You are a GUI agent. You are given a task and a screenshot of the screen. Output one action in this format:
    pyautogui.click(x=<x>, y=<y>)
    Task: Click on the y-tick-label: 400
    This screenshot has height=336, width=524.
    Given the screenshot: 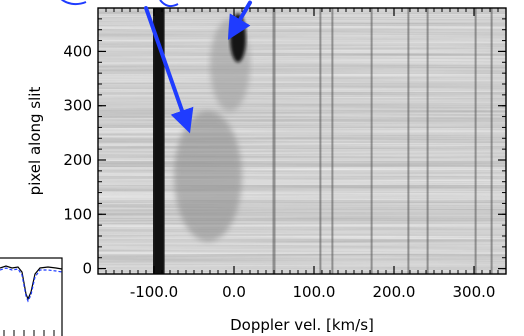 What is the action you would take?
    pyautogui.click(x=77, y=51)
    